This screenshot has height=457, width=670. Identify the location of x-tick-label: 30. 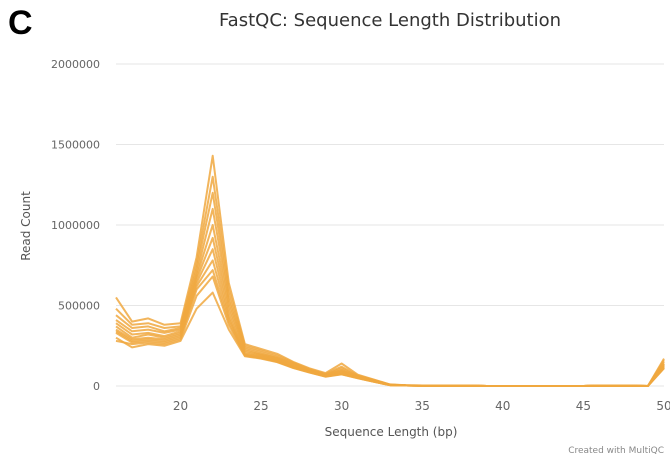
(341, 406).